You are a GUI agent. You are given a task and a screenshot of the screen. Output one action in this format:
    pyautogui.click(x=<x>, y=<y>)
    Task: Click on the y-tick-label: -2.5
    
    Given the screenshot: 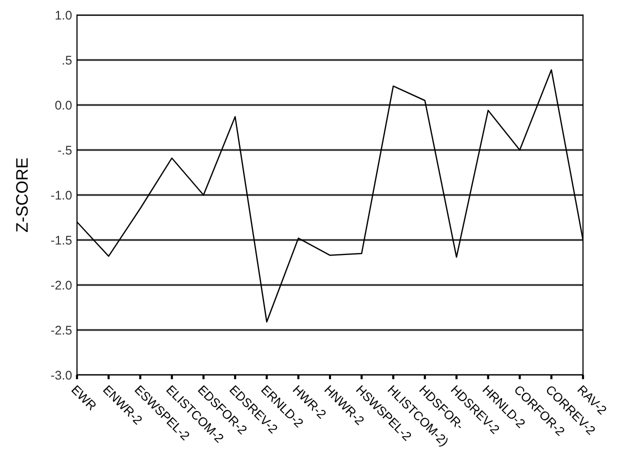 What is the action you would take?
    pyautogui.click(x=61, y=330)
    